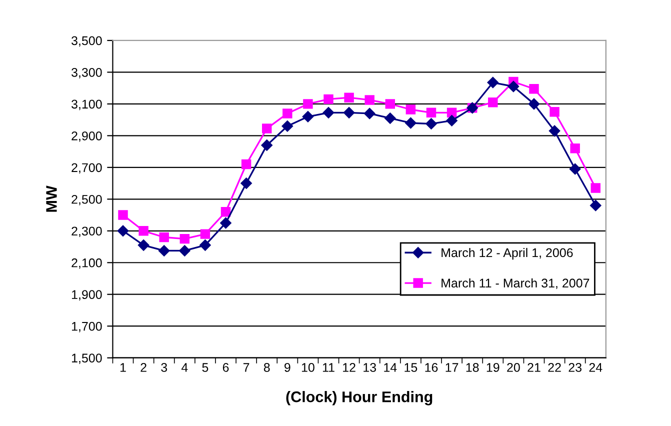 The image size is (671, 426). What do you see at coordinates (411, 367) in the screenshot?
I see `x-tick-label: 15` at bounding box center [411, 367].